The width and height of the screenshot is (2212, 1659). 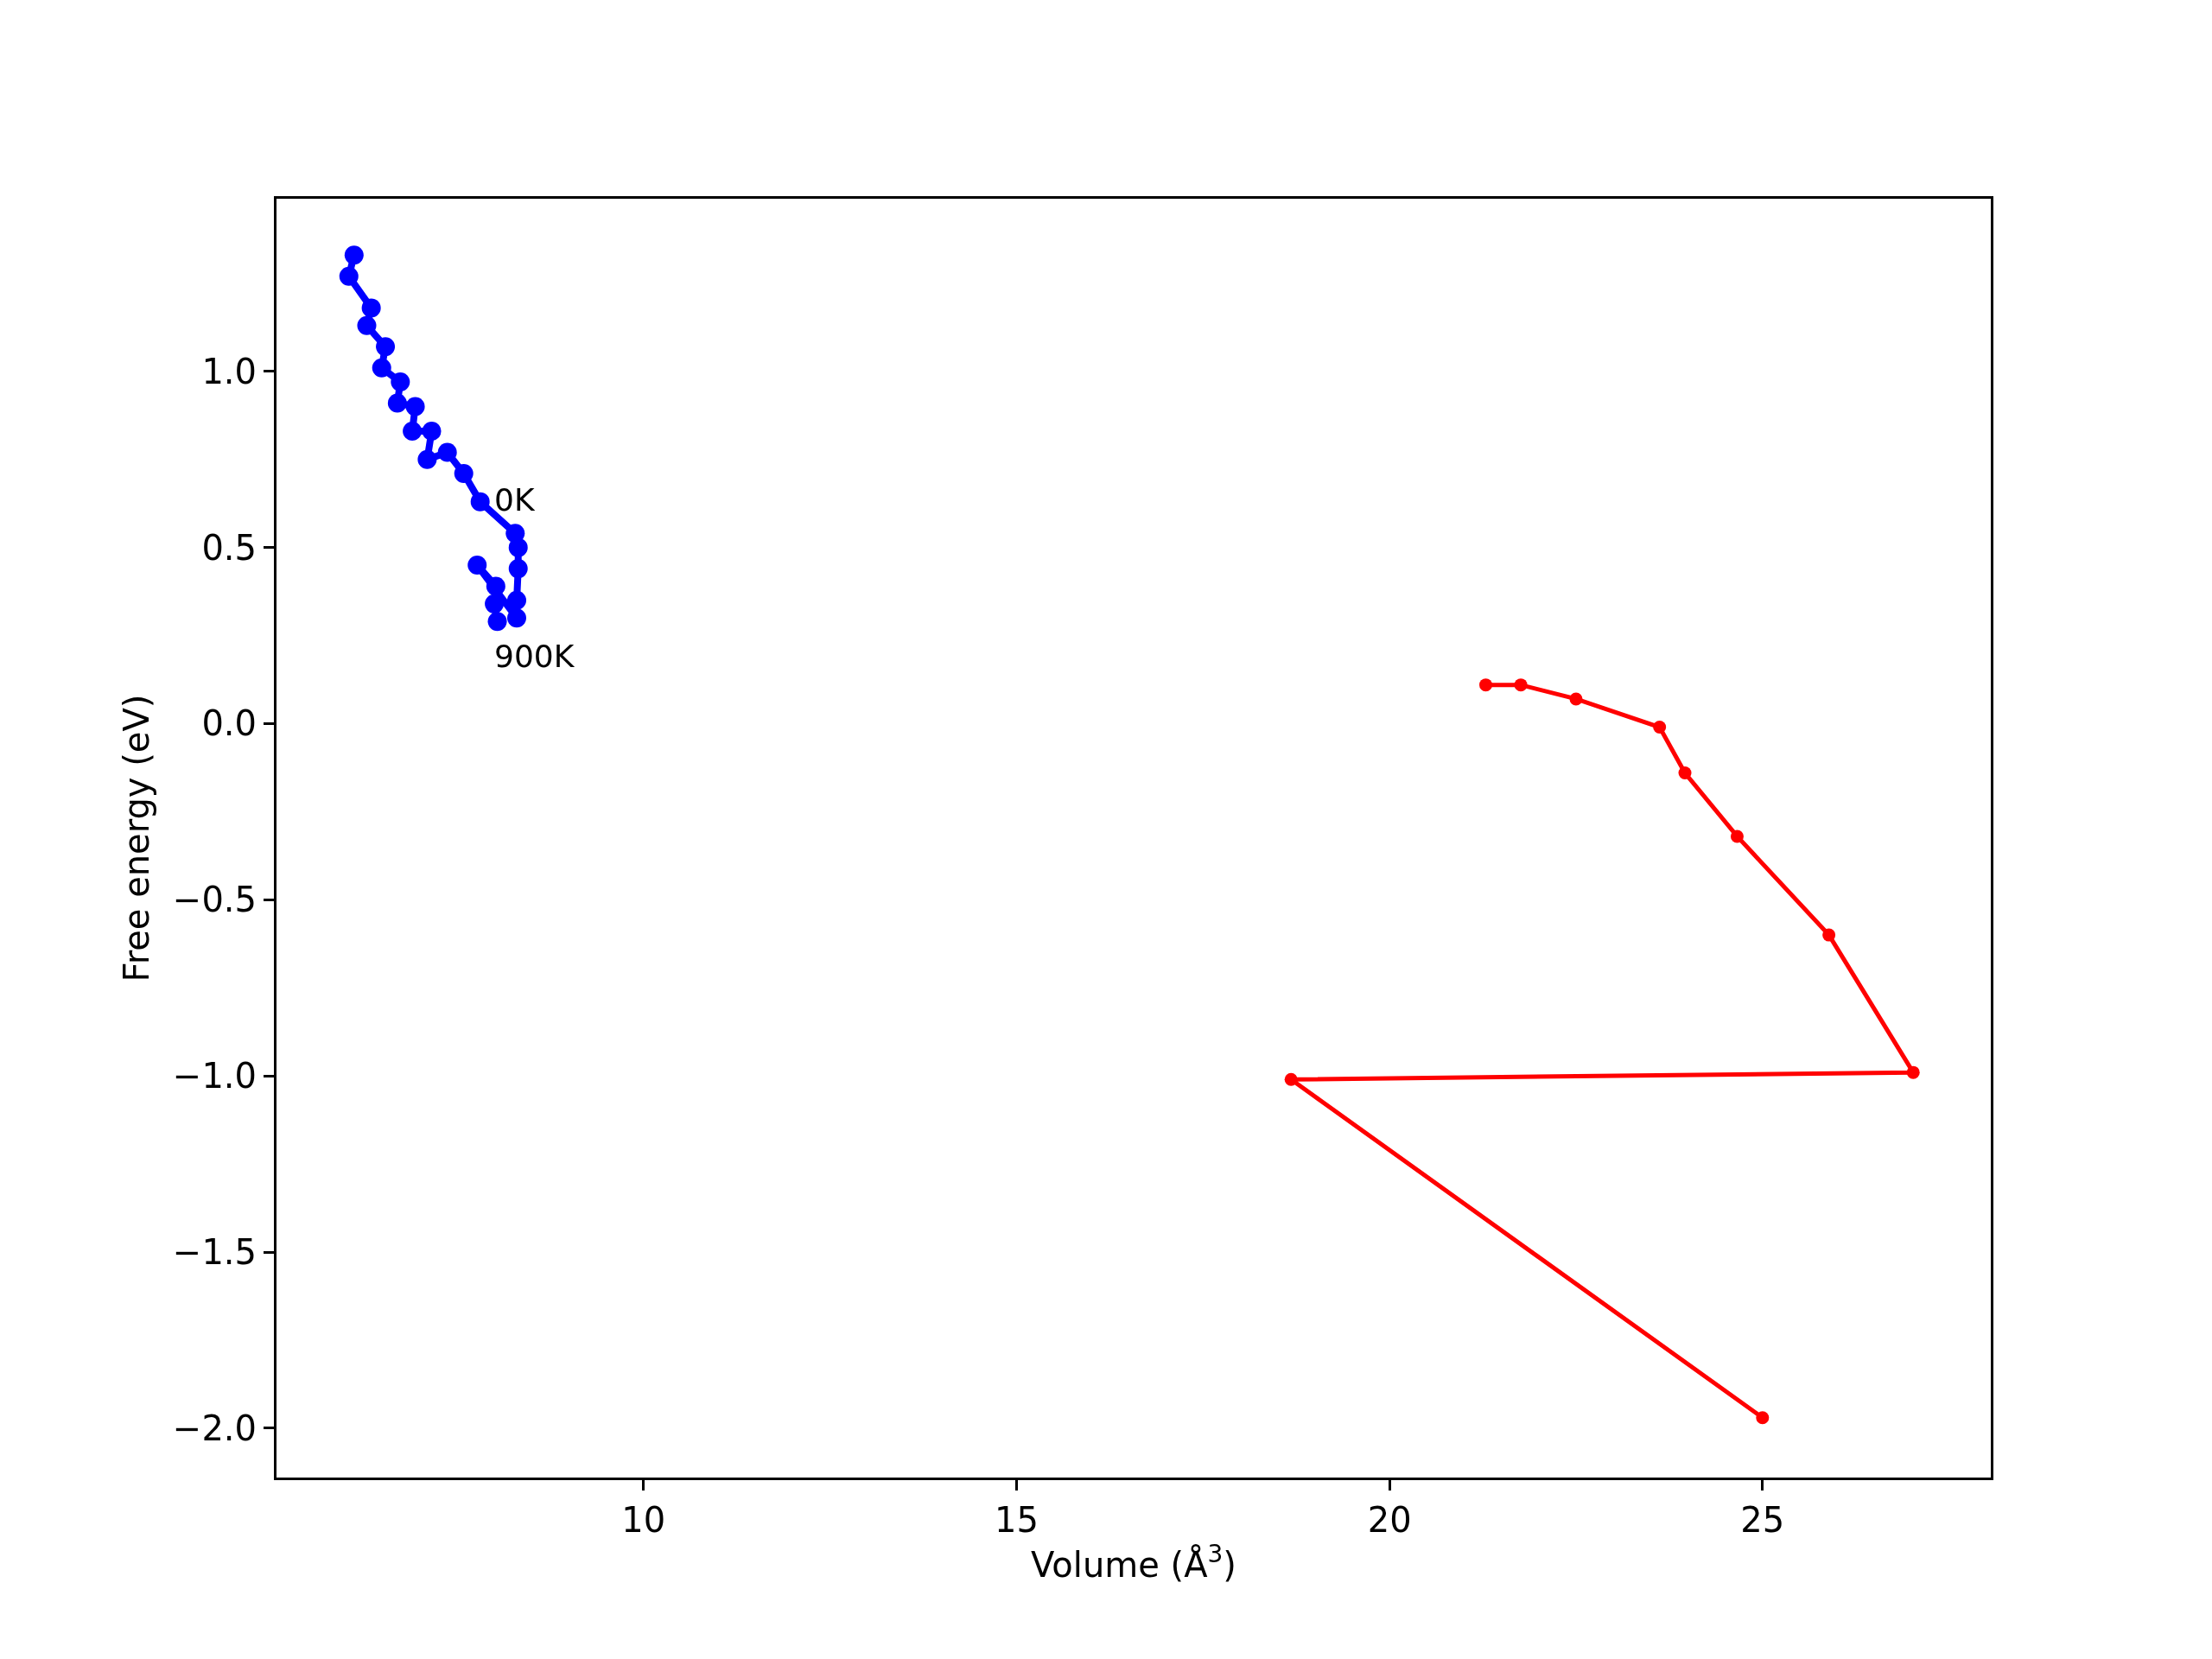 I want to click on y-tick-label: 1.0, so click(x=229, y=371).